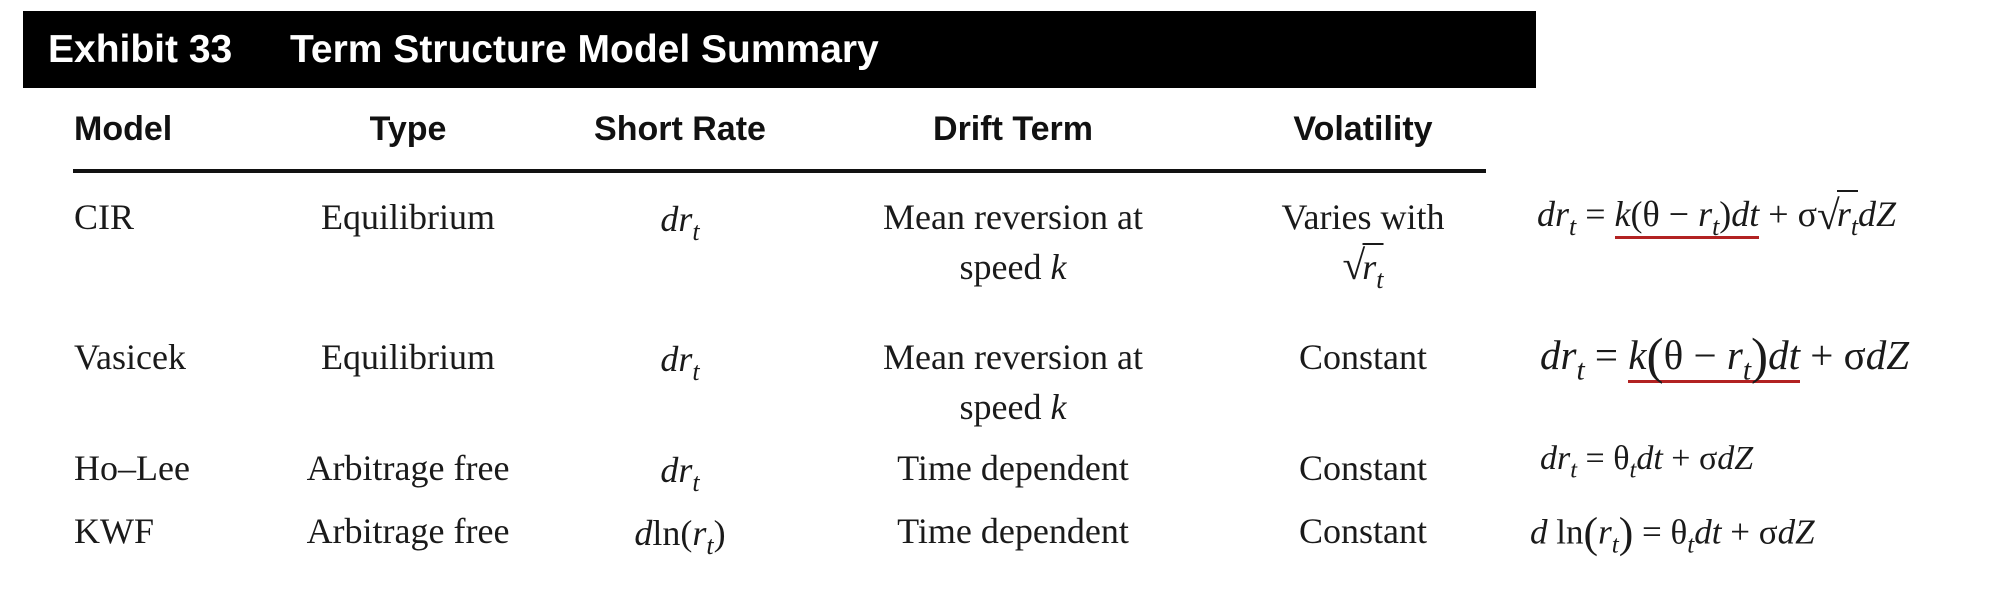  I want to click on row-vasicek-volatility: Constant, so click(1363, 357).